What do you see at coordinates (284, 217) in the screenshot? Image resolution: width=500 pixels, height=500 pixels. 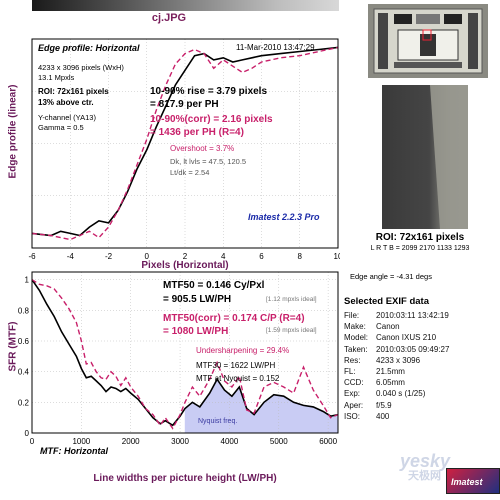 I see `imatest-brand: Imatest 2.2.3 Pro` at bounding box center [284, 217].